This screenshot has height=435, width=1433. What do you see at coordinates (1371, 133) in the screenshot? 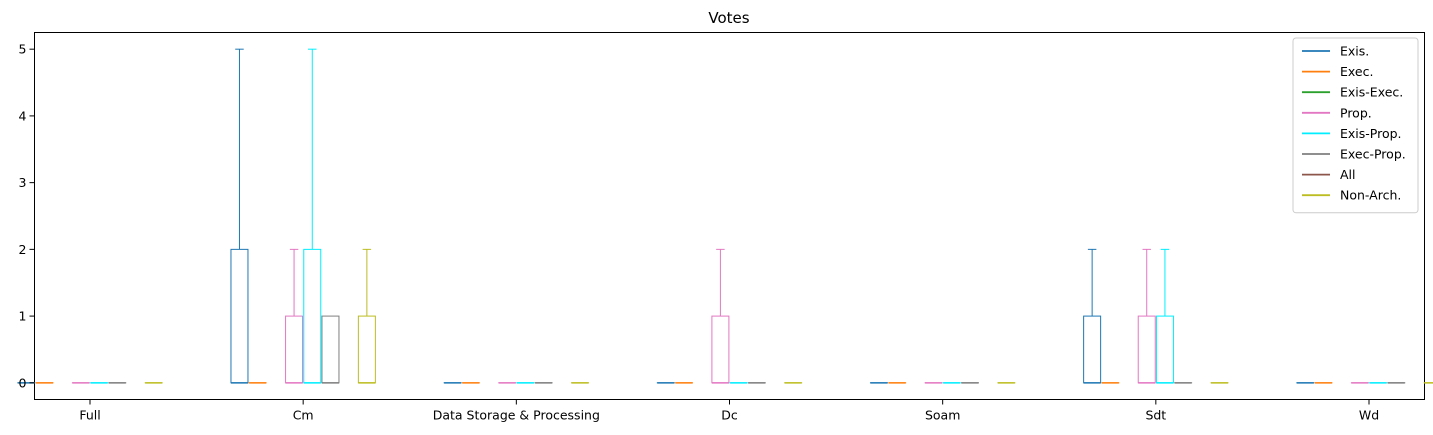
I see `legend-entry-label: Exis-Prop.` at bounding box center [1371, 133].